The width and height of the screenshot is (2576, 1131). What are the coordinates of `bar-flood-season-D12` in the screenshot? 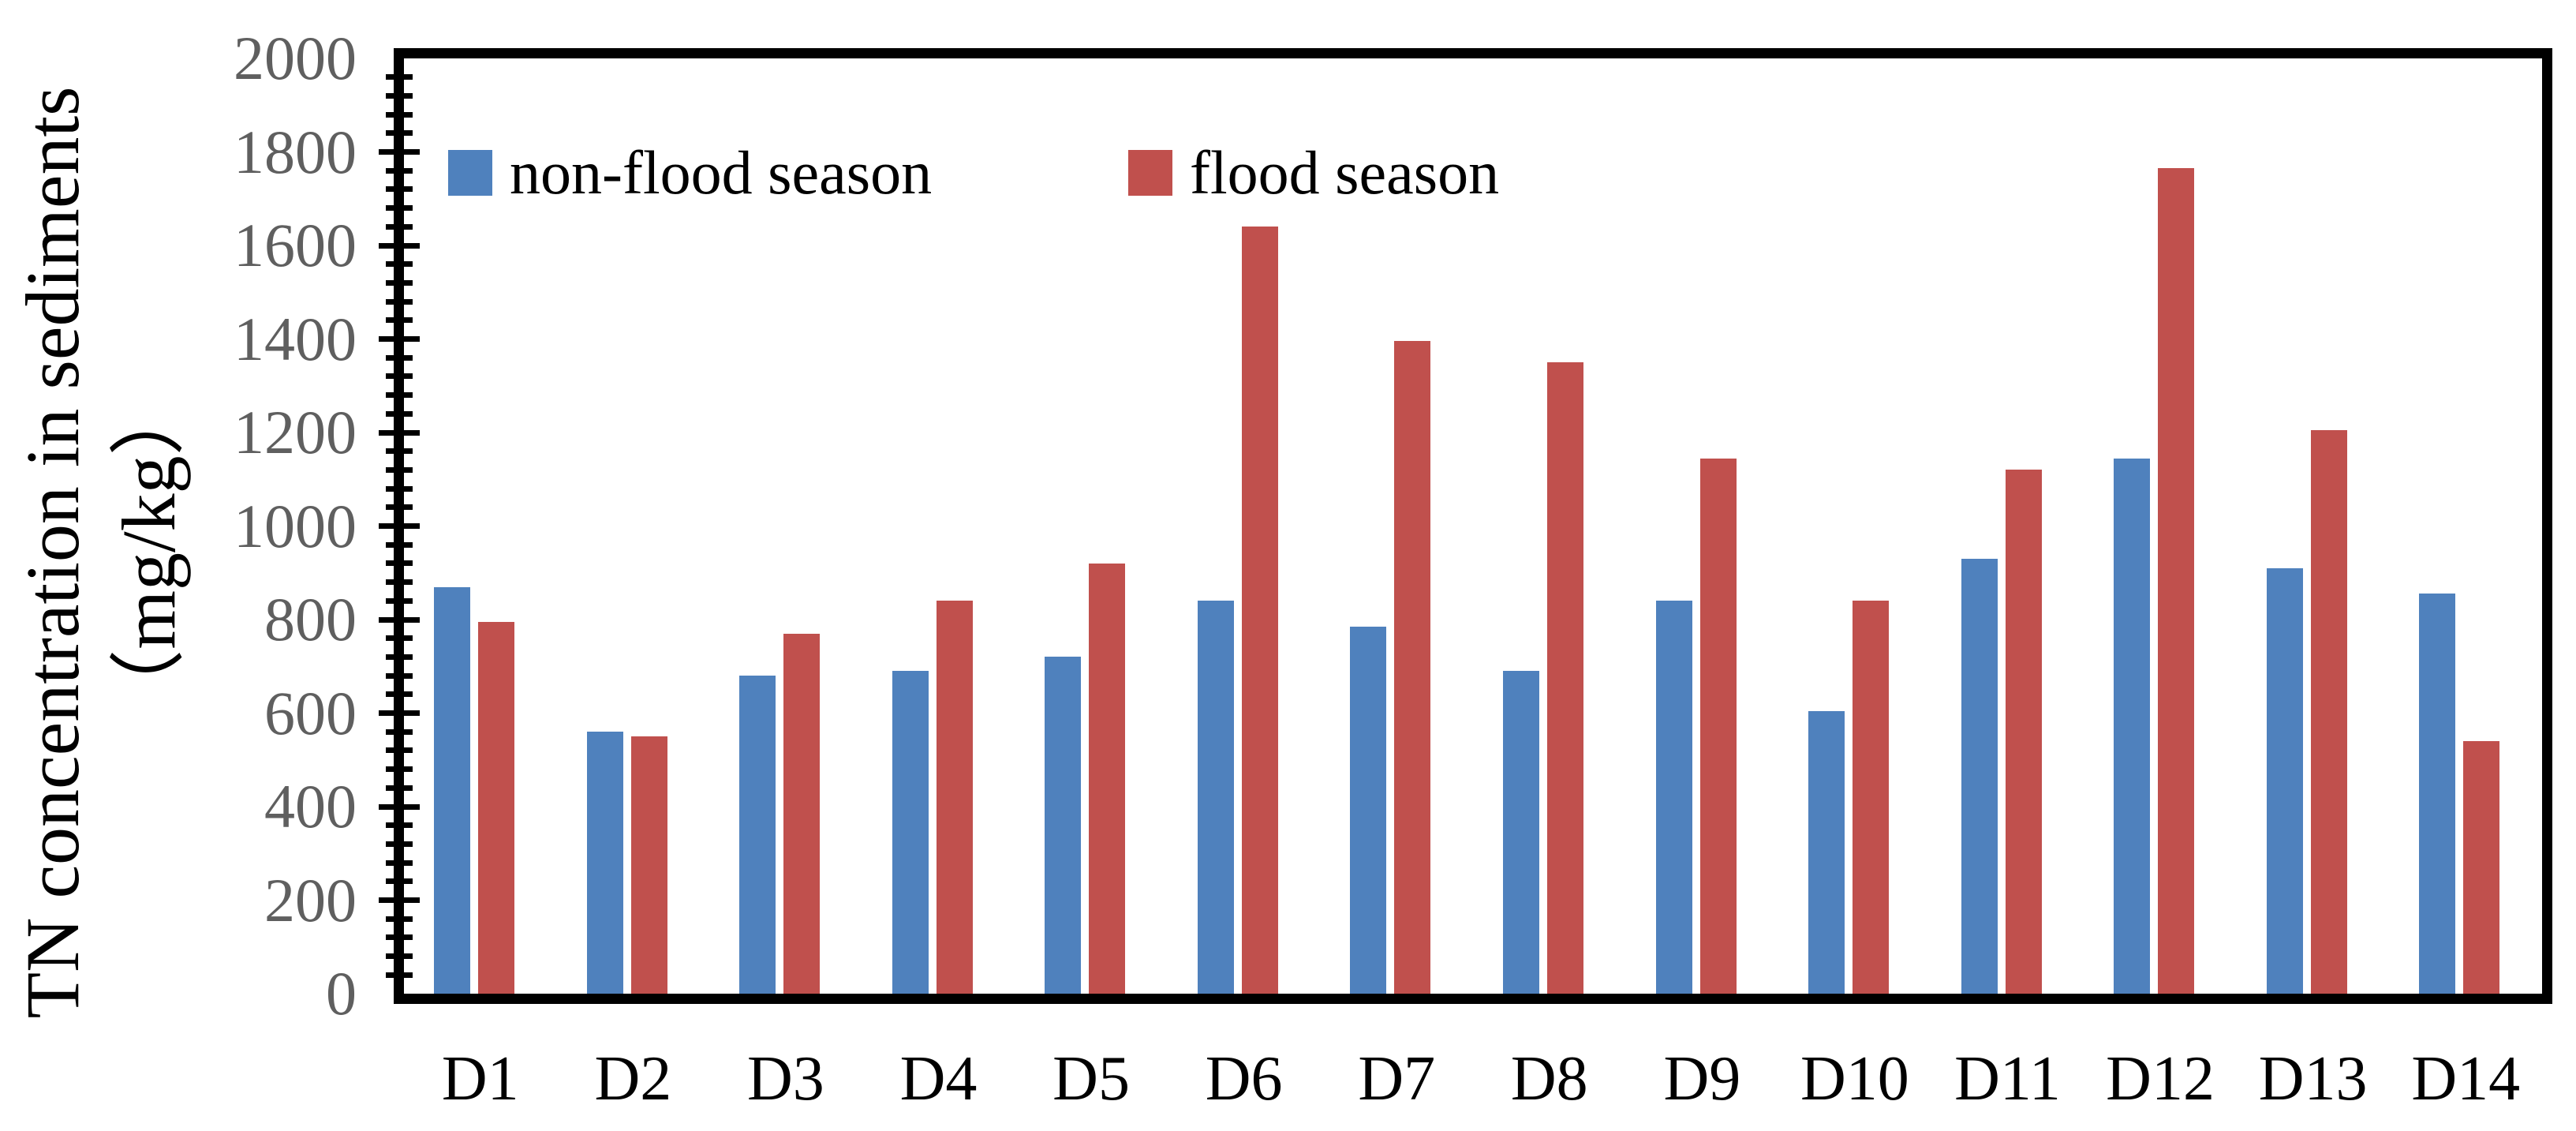 It's located at (2176, 581).